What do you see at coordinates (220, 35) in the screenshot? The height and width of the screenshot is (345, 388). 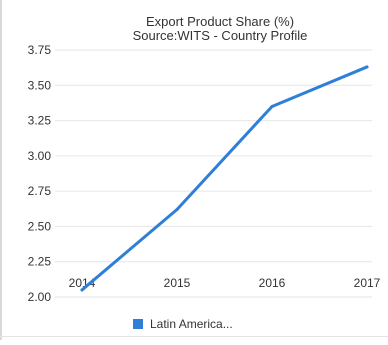 I see `chart-subtitle: Source:WITS - Country Profile` at bounding box center [220, 35].